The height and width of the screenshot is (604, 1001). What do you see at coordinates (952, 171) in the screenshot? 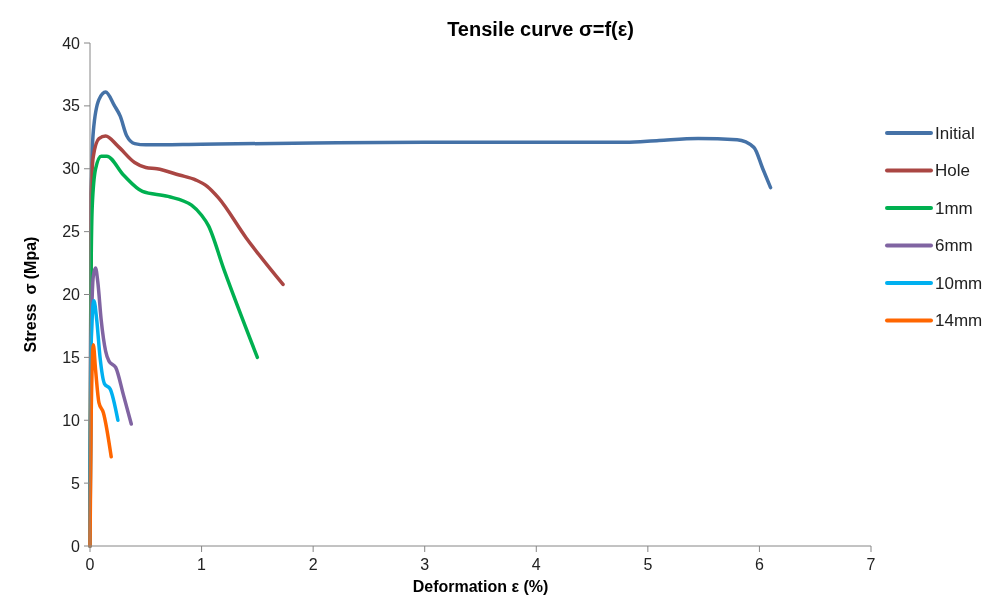
I see `legend-label: Hole` at bounding box center [952, 171].